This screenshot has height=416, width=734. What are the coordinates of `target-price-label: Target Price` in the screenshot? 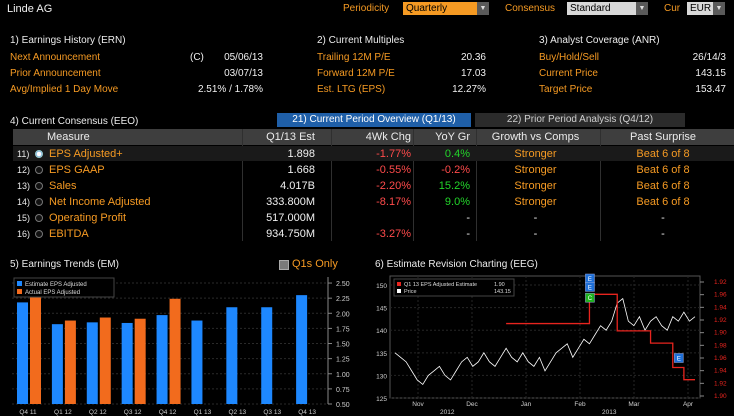 It's located at (566, 89).